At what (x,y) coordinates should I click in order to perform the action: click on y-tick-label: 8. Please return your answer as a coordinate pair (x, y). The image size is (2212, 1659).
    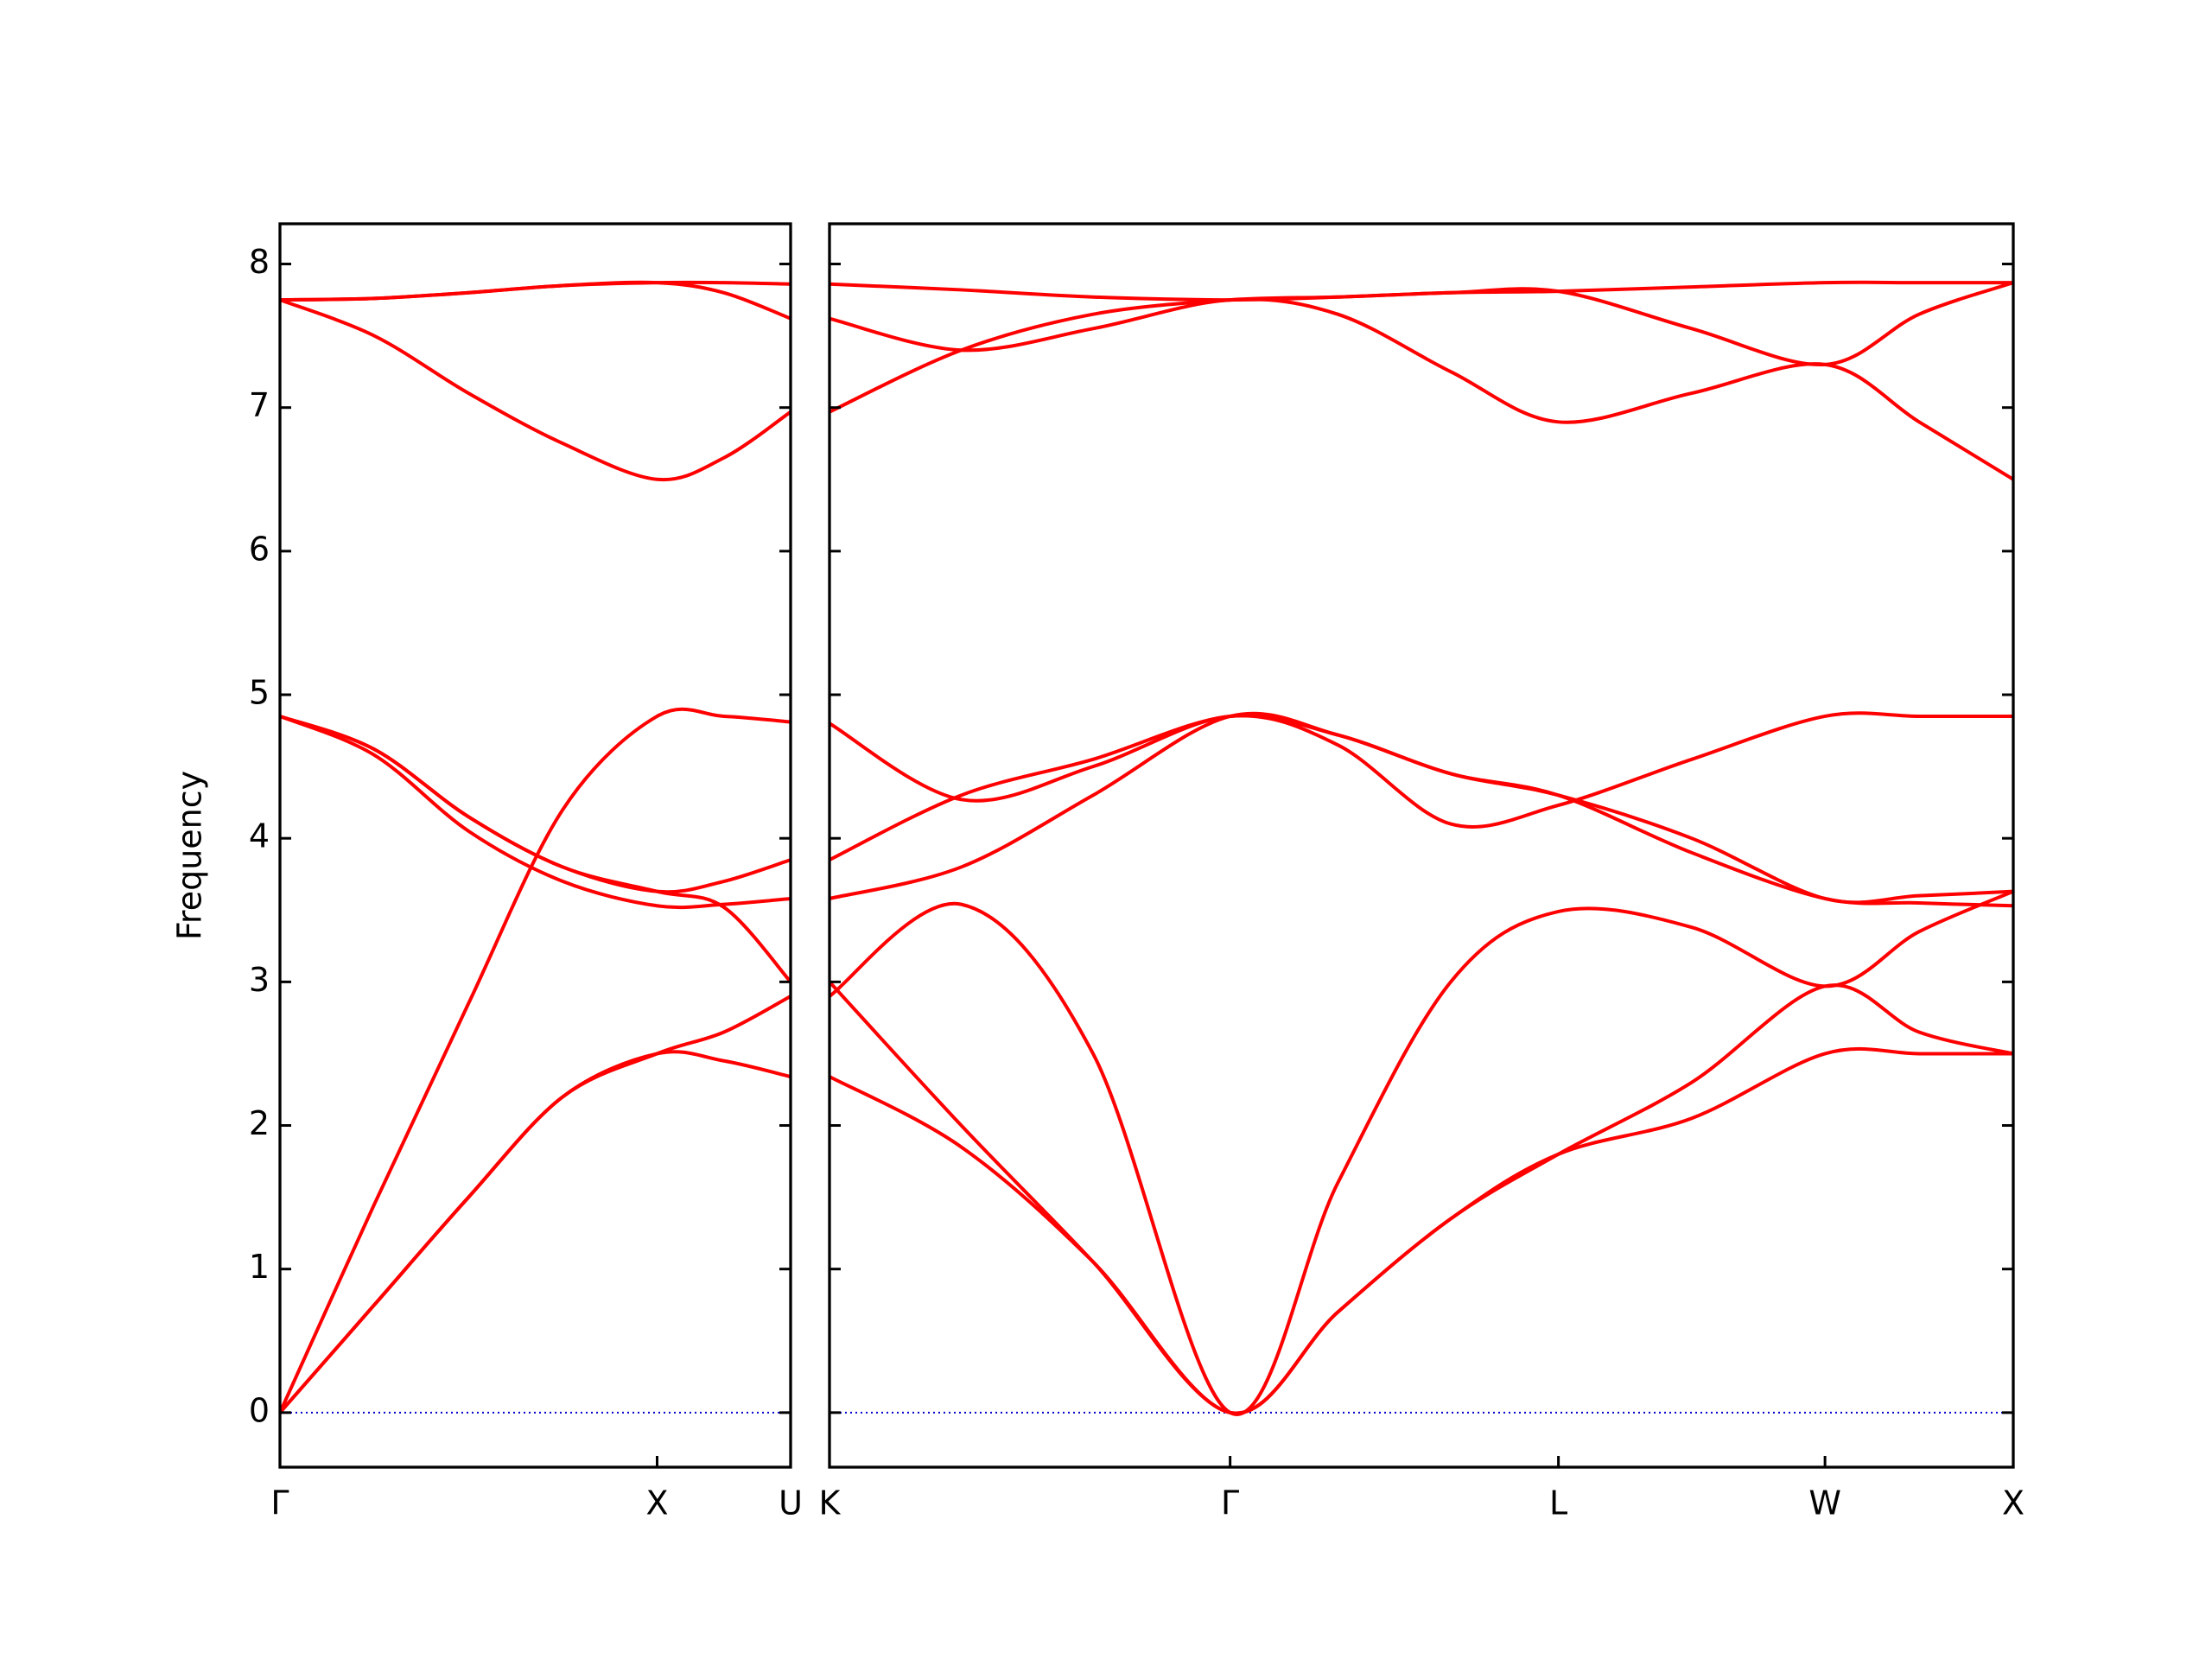
    Looking at the image, I should click on (259, 262).